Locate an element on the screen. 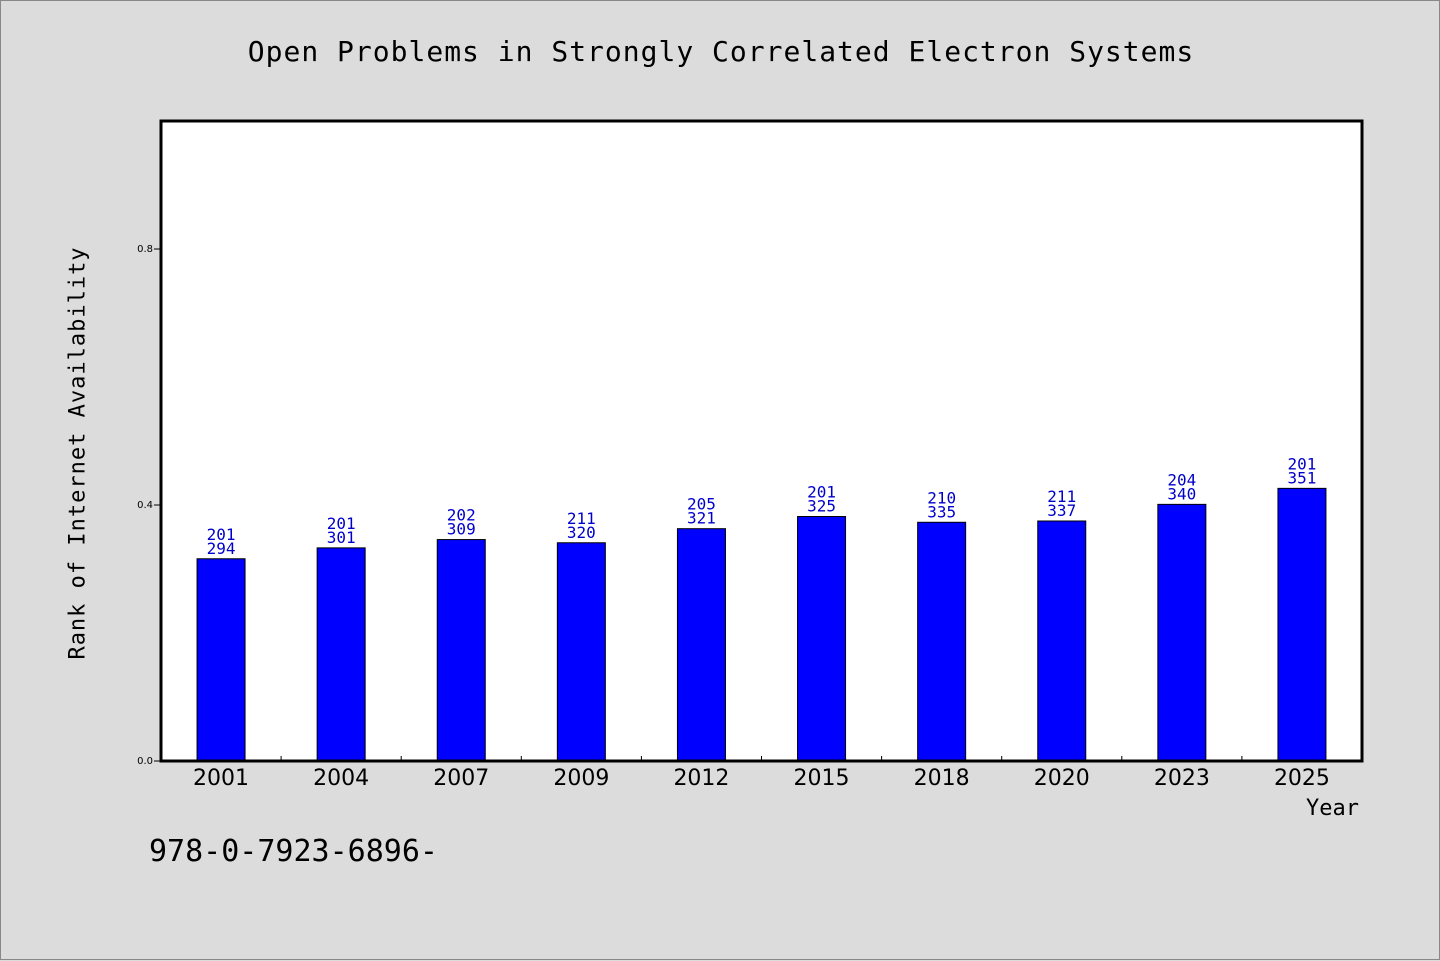 The image size is (1440, 961). bar-label-top-2018: 210 is located at coordinates (941, 497).